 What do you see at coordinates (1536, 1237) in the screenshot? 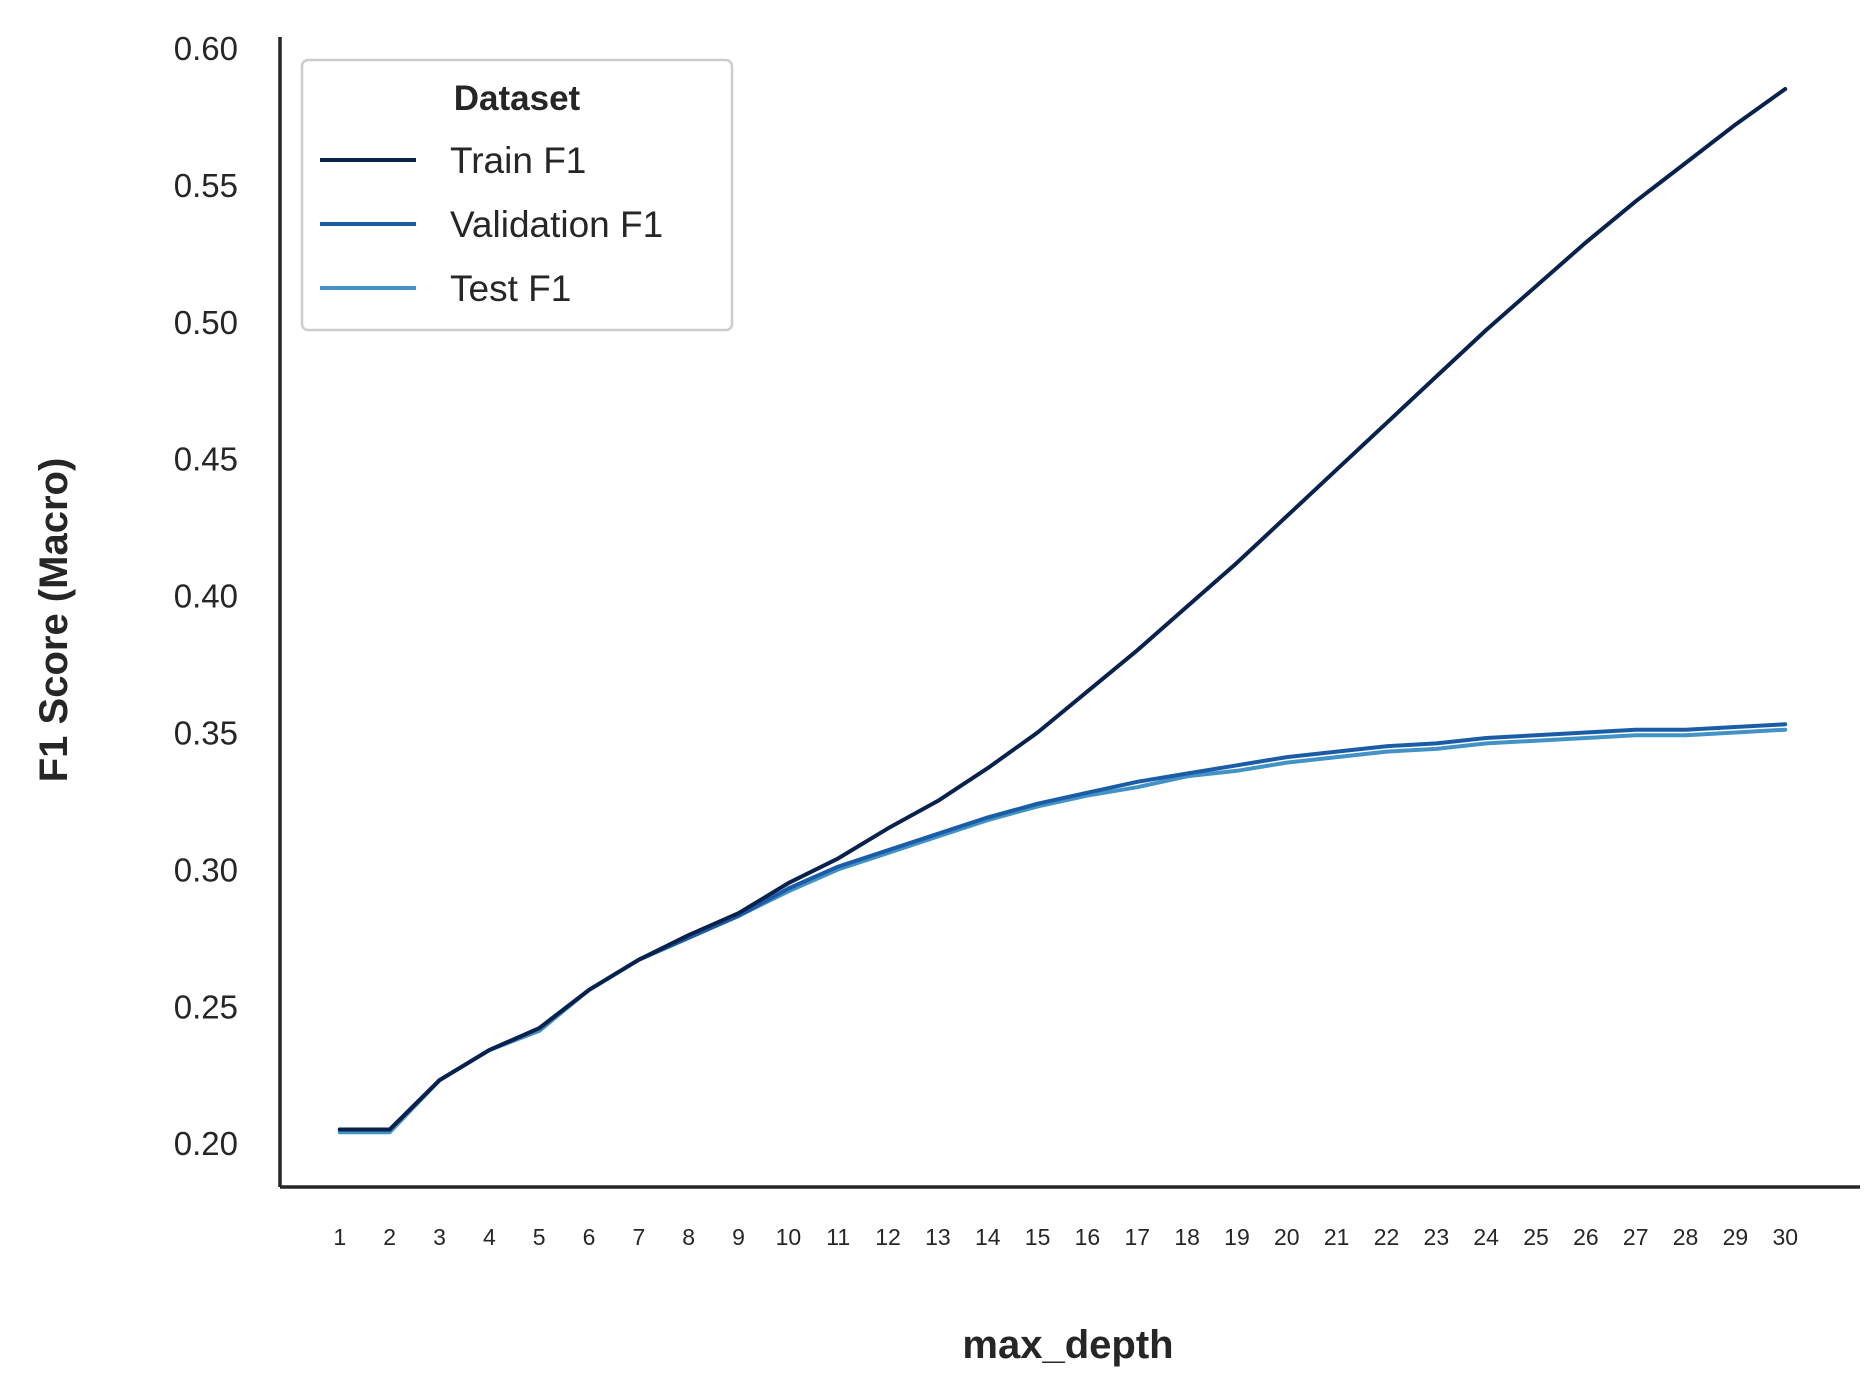
I see `x-tick-label: 25` at bounding box center [1536, 1237].